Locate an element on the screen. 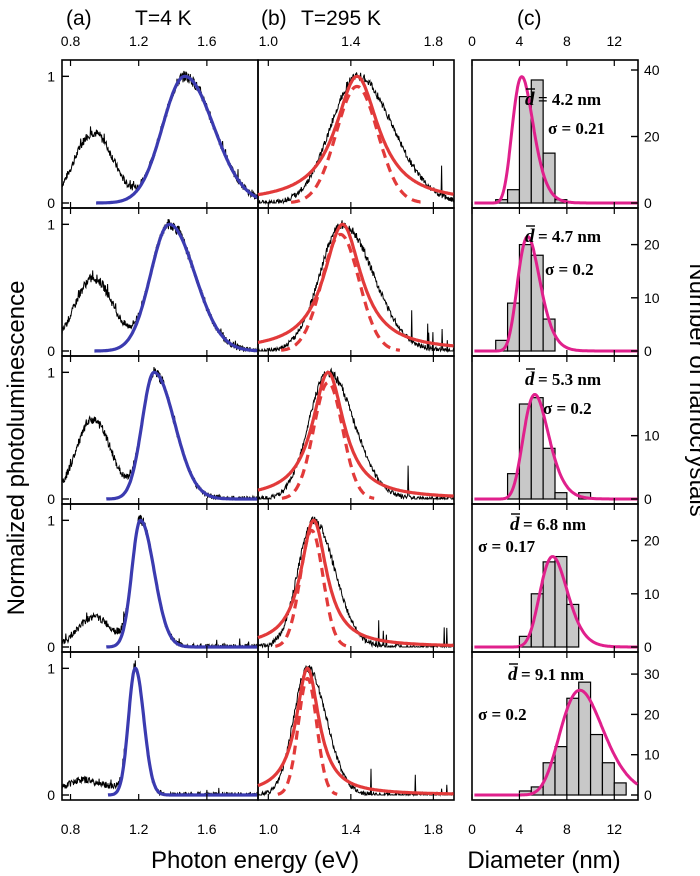  panel-c-bottom-tick-label: 0 is located at coordinates (472, 829).